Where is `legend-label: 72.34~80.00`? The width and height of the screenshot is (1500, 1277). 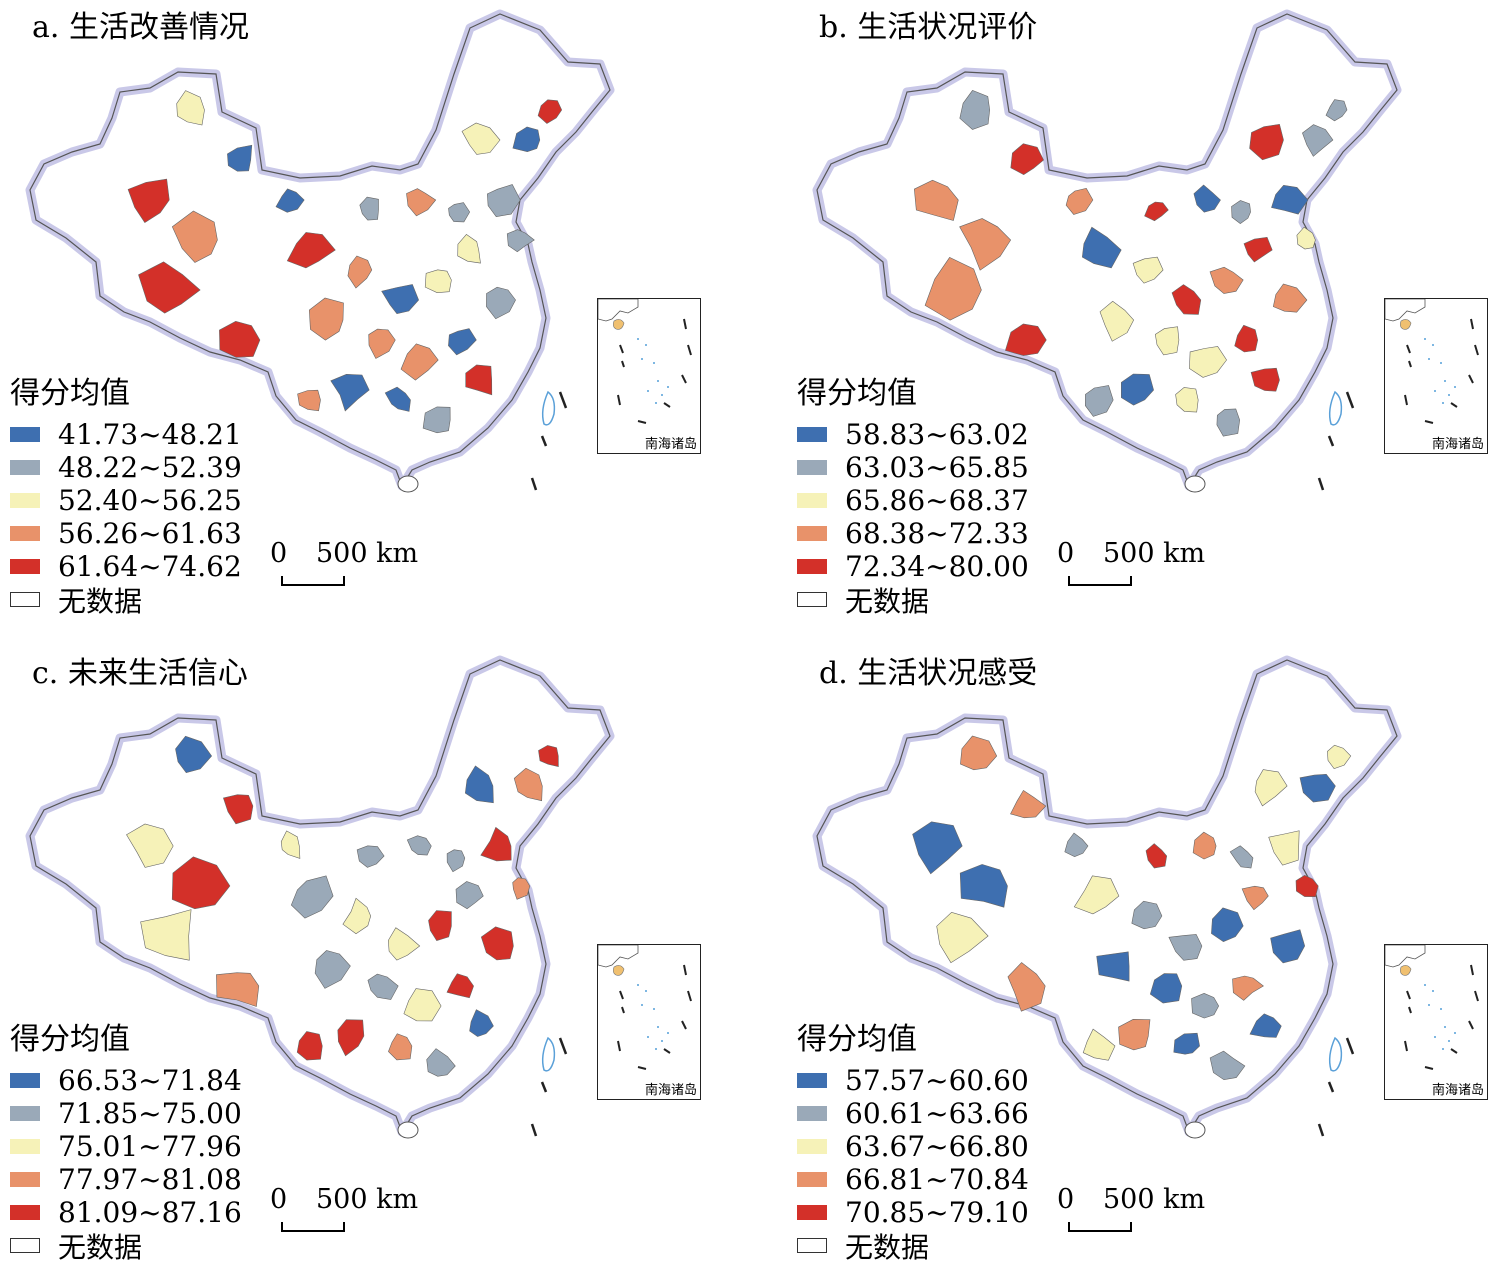
legend-label: 72.34~80.00 is located at coordinates (937, 566).